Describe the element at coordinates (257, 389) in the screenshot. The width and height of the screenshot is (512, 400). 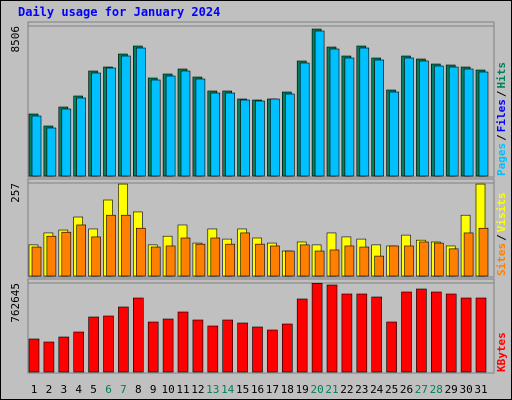
I see `x-tick-label: 16` at that location.